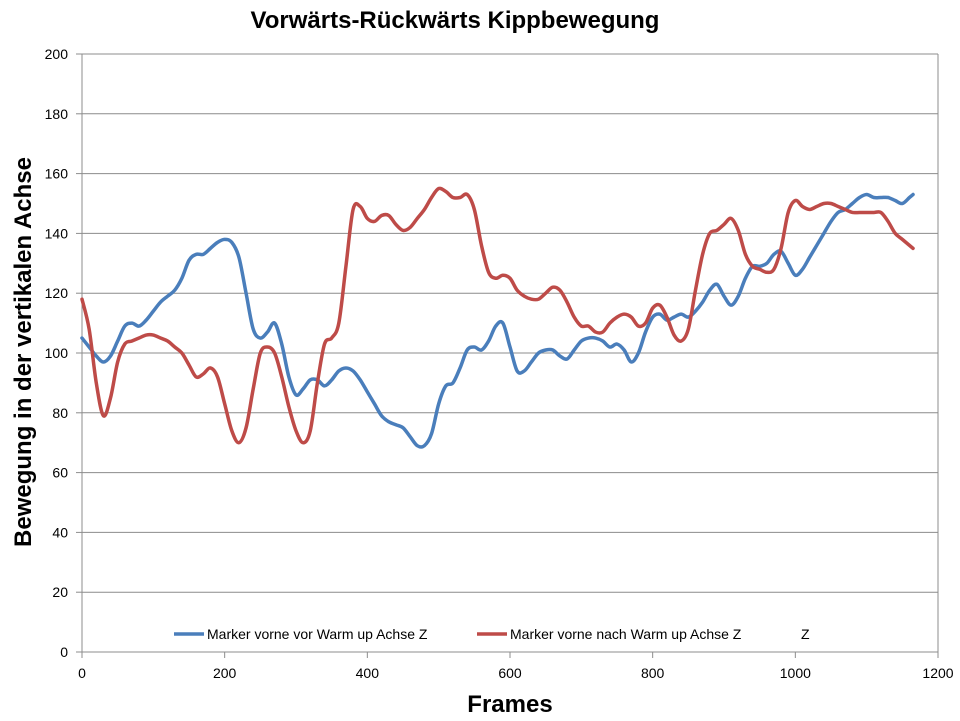 The image size is (960, 721). I want to click on x-tick-label: 200, so click(225, 673).